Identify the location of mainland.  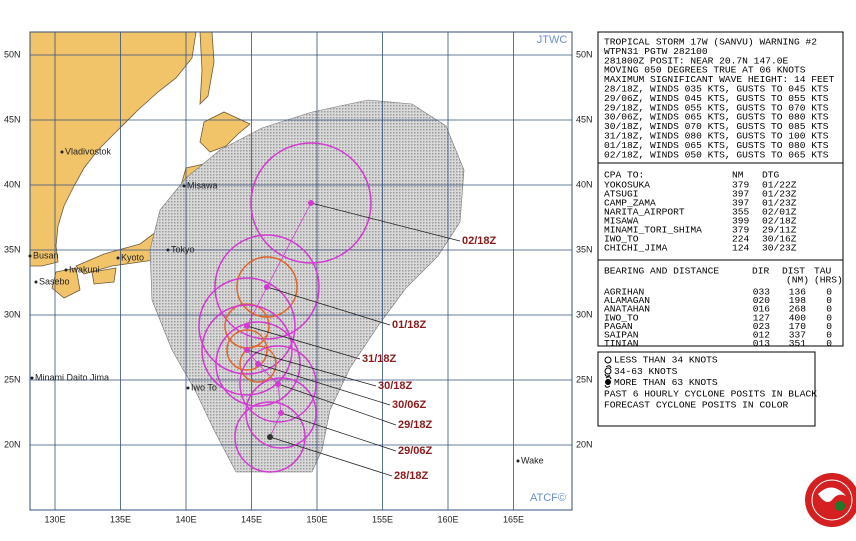
(113, 149).